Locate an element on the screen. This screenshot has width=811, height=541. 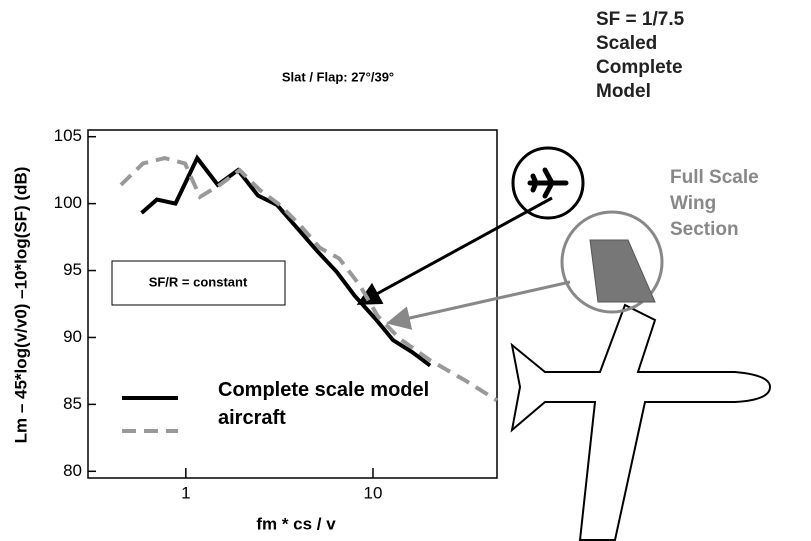
y-tick-label: 90 is located at coordinates (72, 336).